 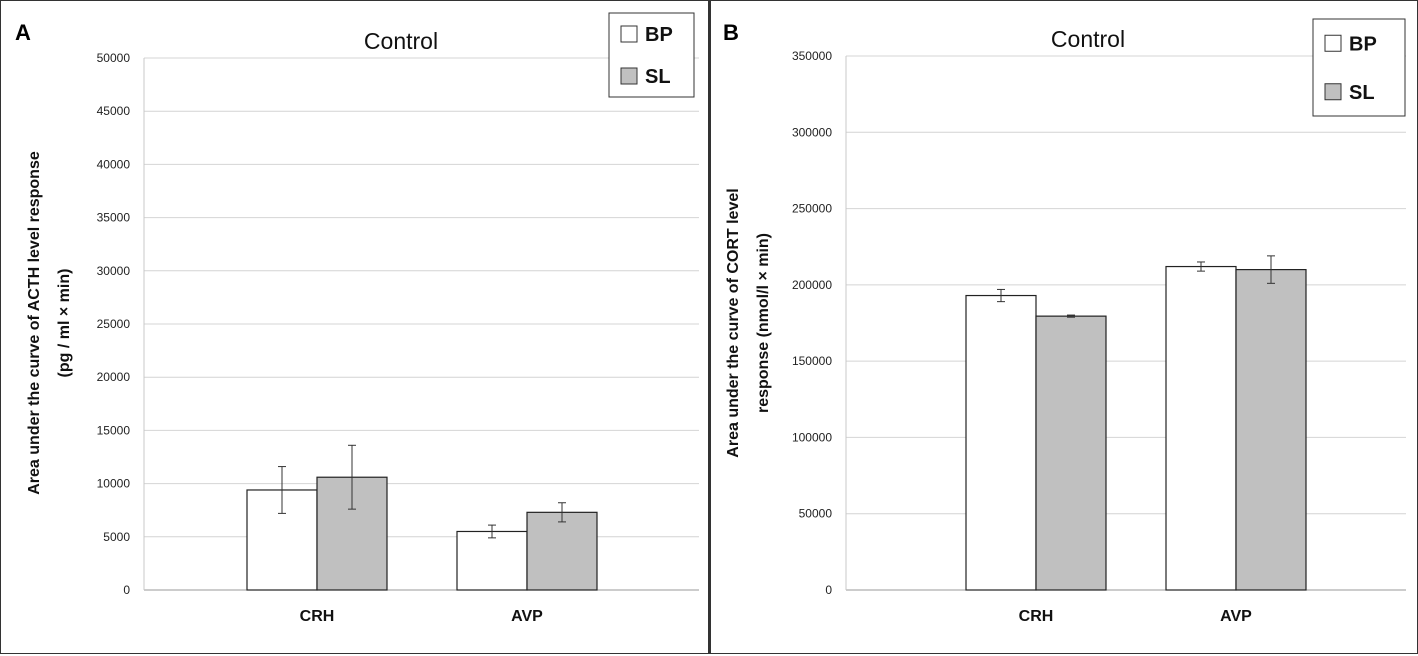 What do you see at coordinates (114, 484) in the screenshot?
I see `y-tick-label: 10000` at bounding box center [114, 484].